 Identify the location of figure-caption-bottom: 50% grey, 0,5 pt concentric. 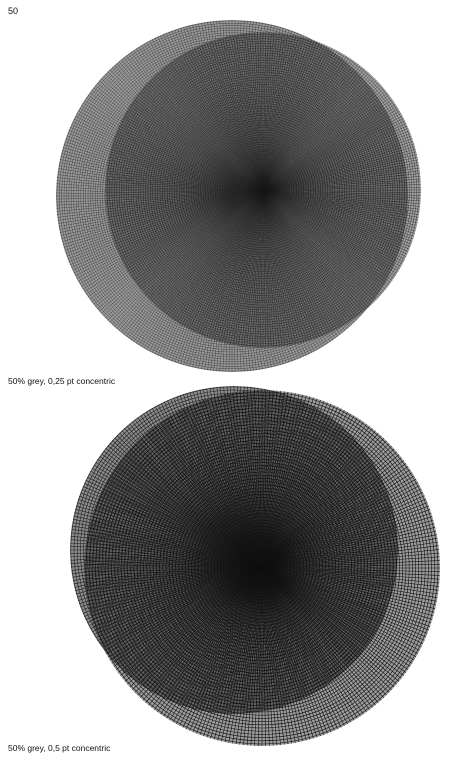
(59, 748).